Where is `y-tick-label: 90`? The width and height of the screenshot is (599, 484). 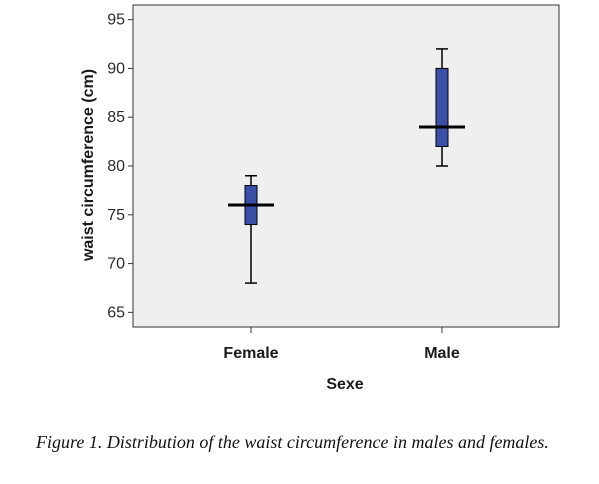
y-tick-label: 90 is located at coordinates (116, 68).